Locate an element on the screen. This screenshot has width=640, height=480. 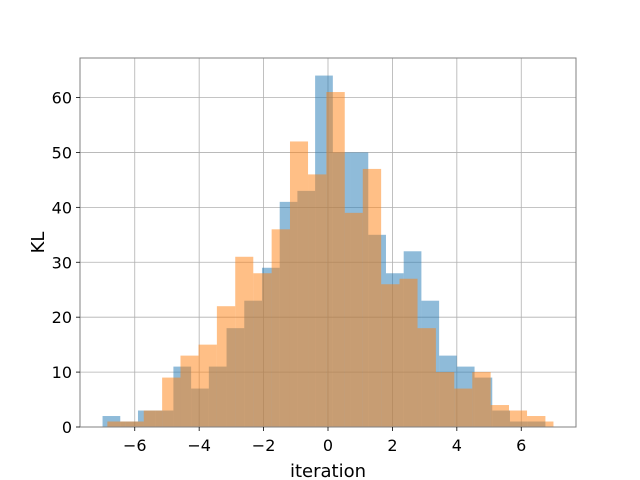
x-tick-label: 6 is located at coordinates (521, 445).